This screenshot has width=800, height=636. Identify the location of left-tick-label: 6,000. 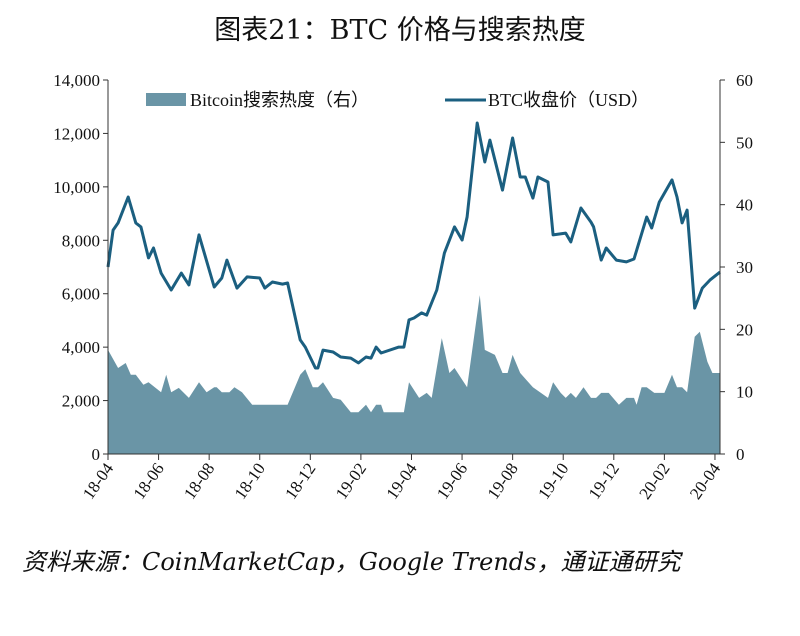
(81, 294).